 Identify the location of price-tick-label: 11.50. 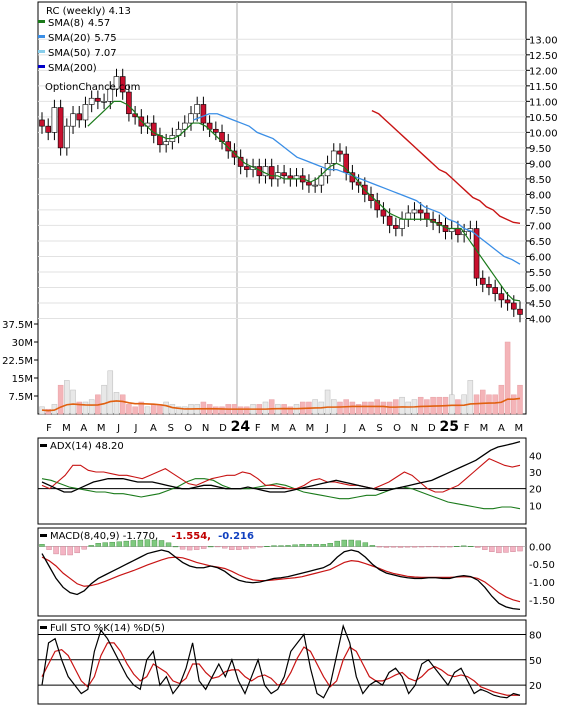
(543, 87).